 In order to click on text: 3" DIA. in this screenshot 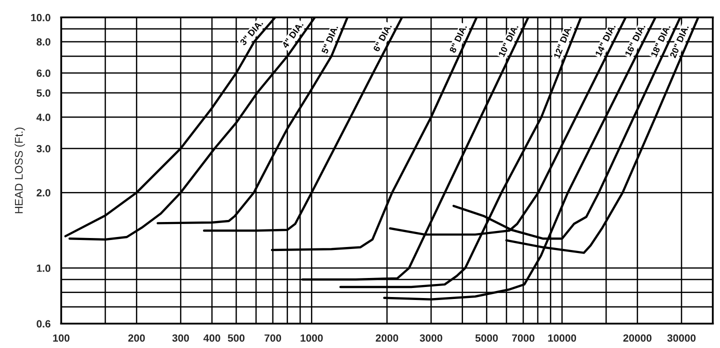, I will do `click(251, 33)`.